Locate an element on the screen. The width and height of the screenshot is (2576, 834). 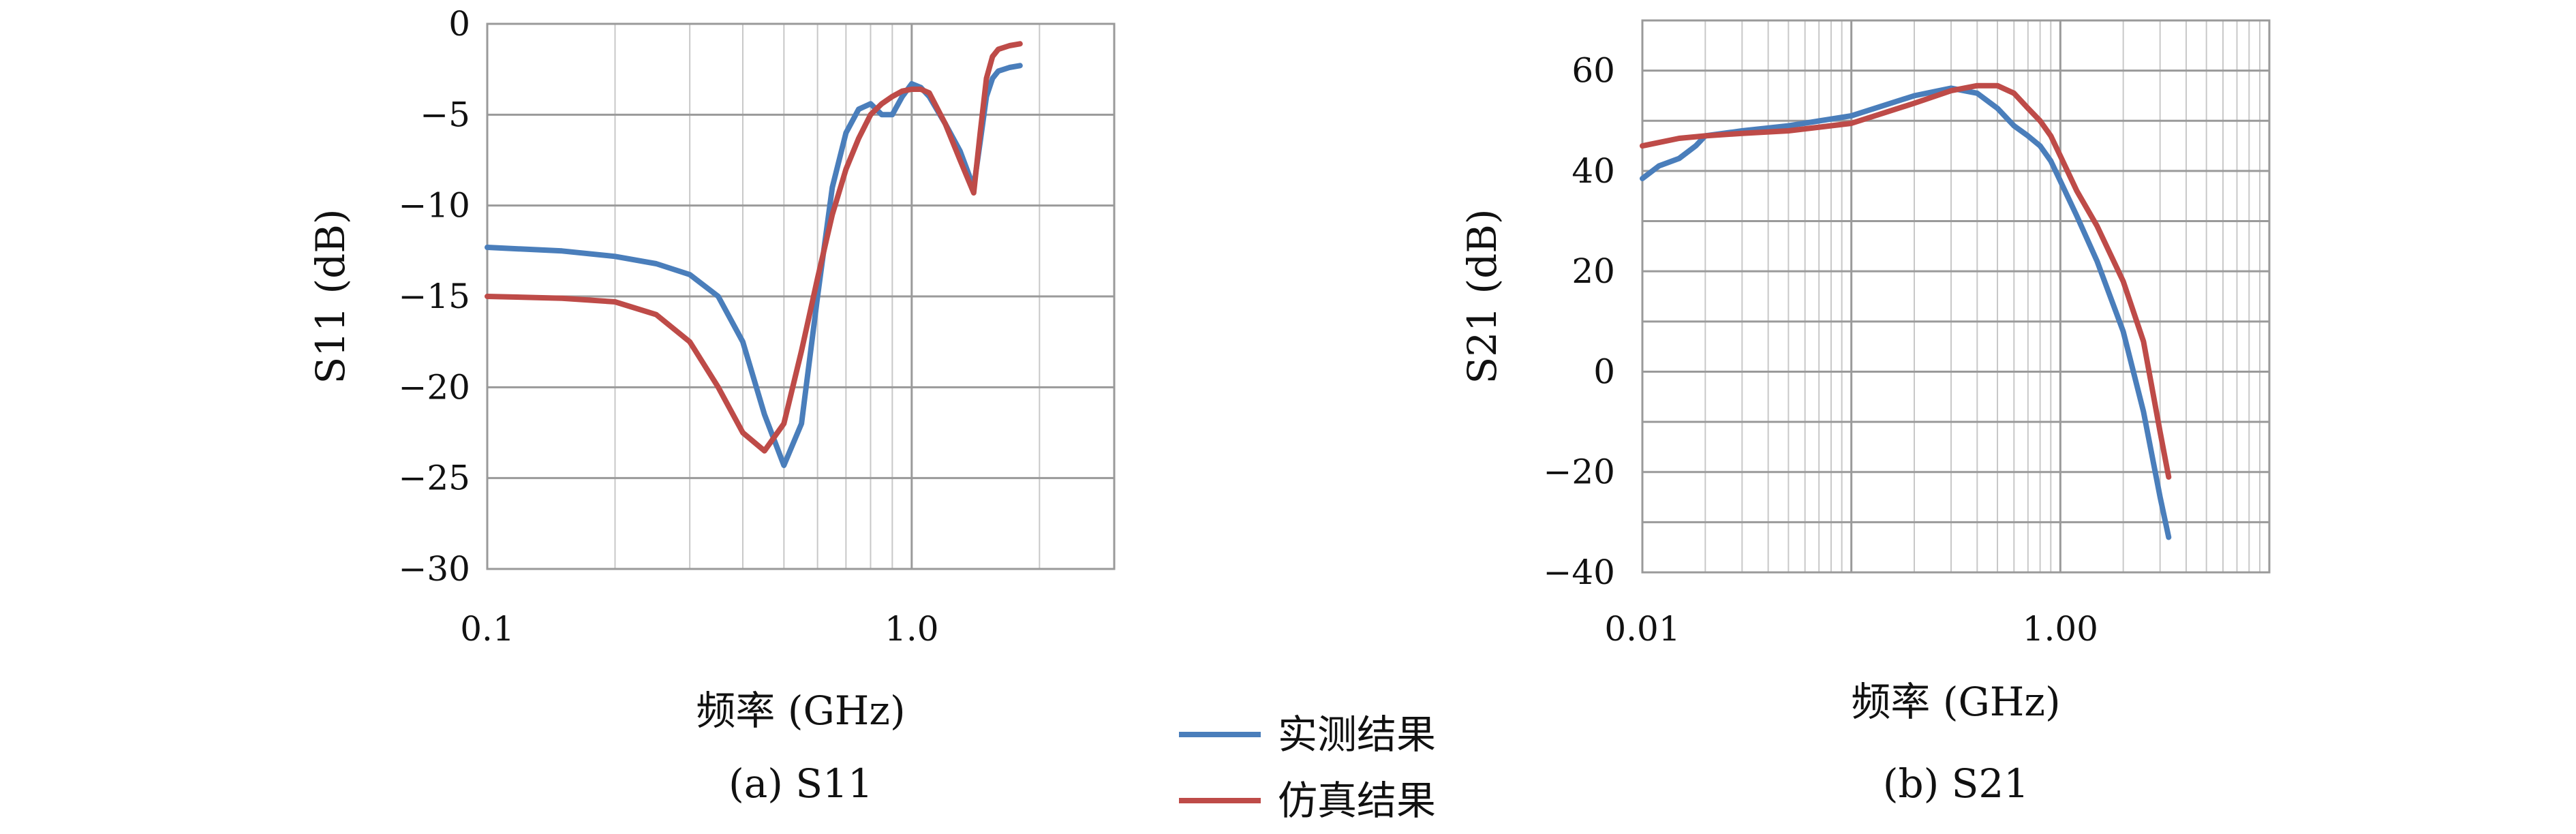
chart-s21-x-axis-label: 频率 (GHz) is located at coordinates (1955, 702).